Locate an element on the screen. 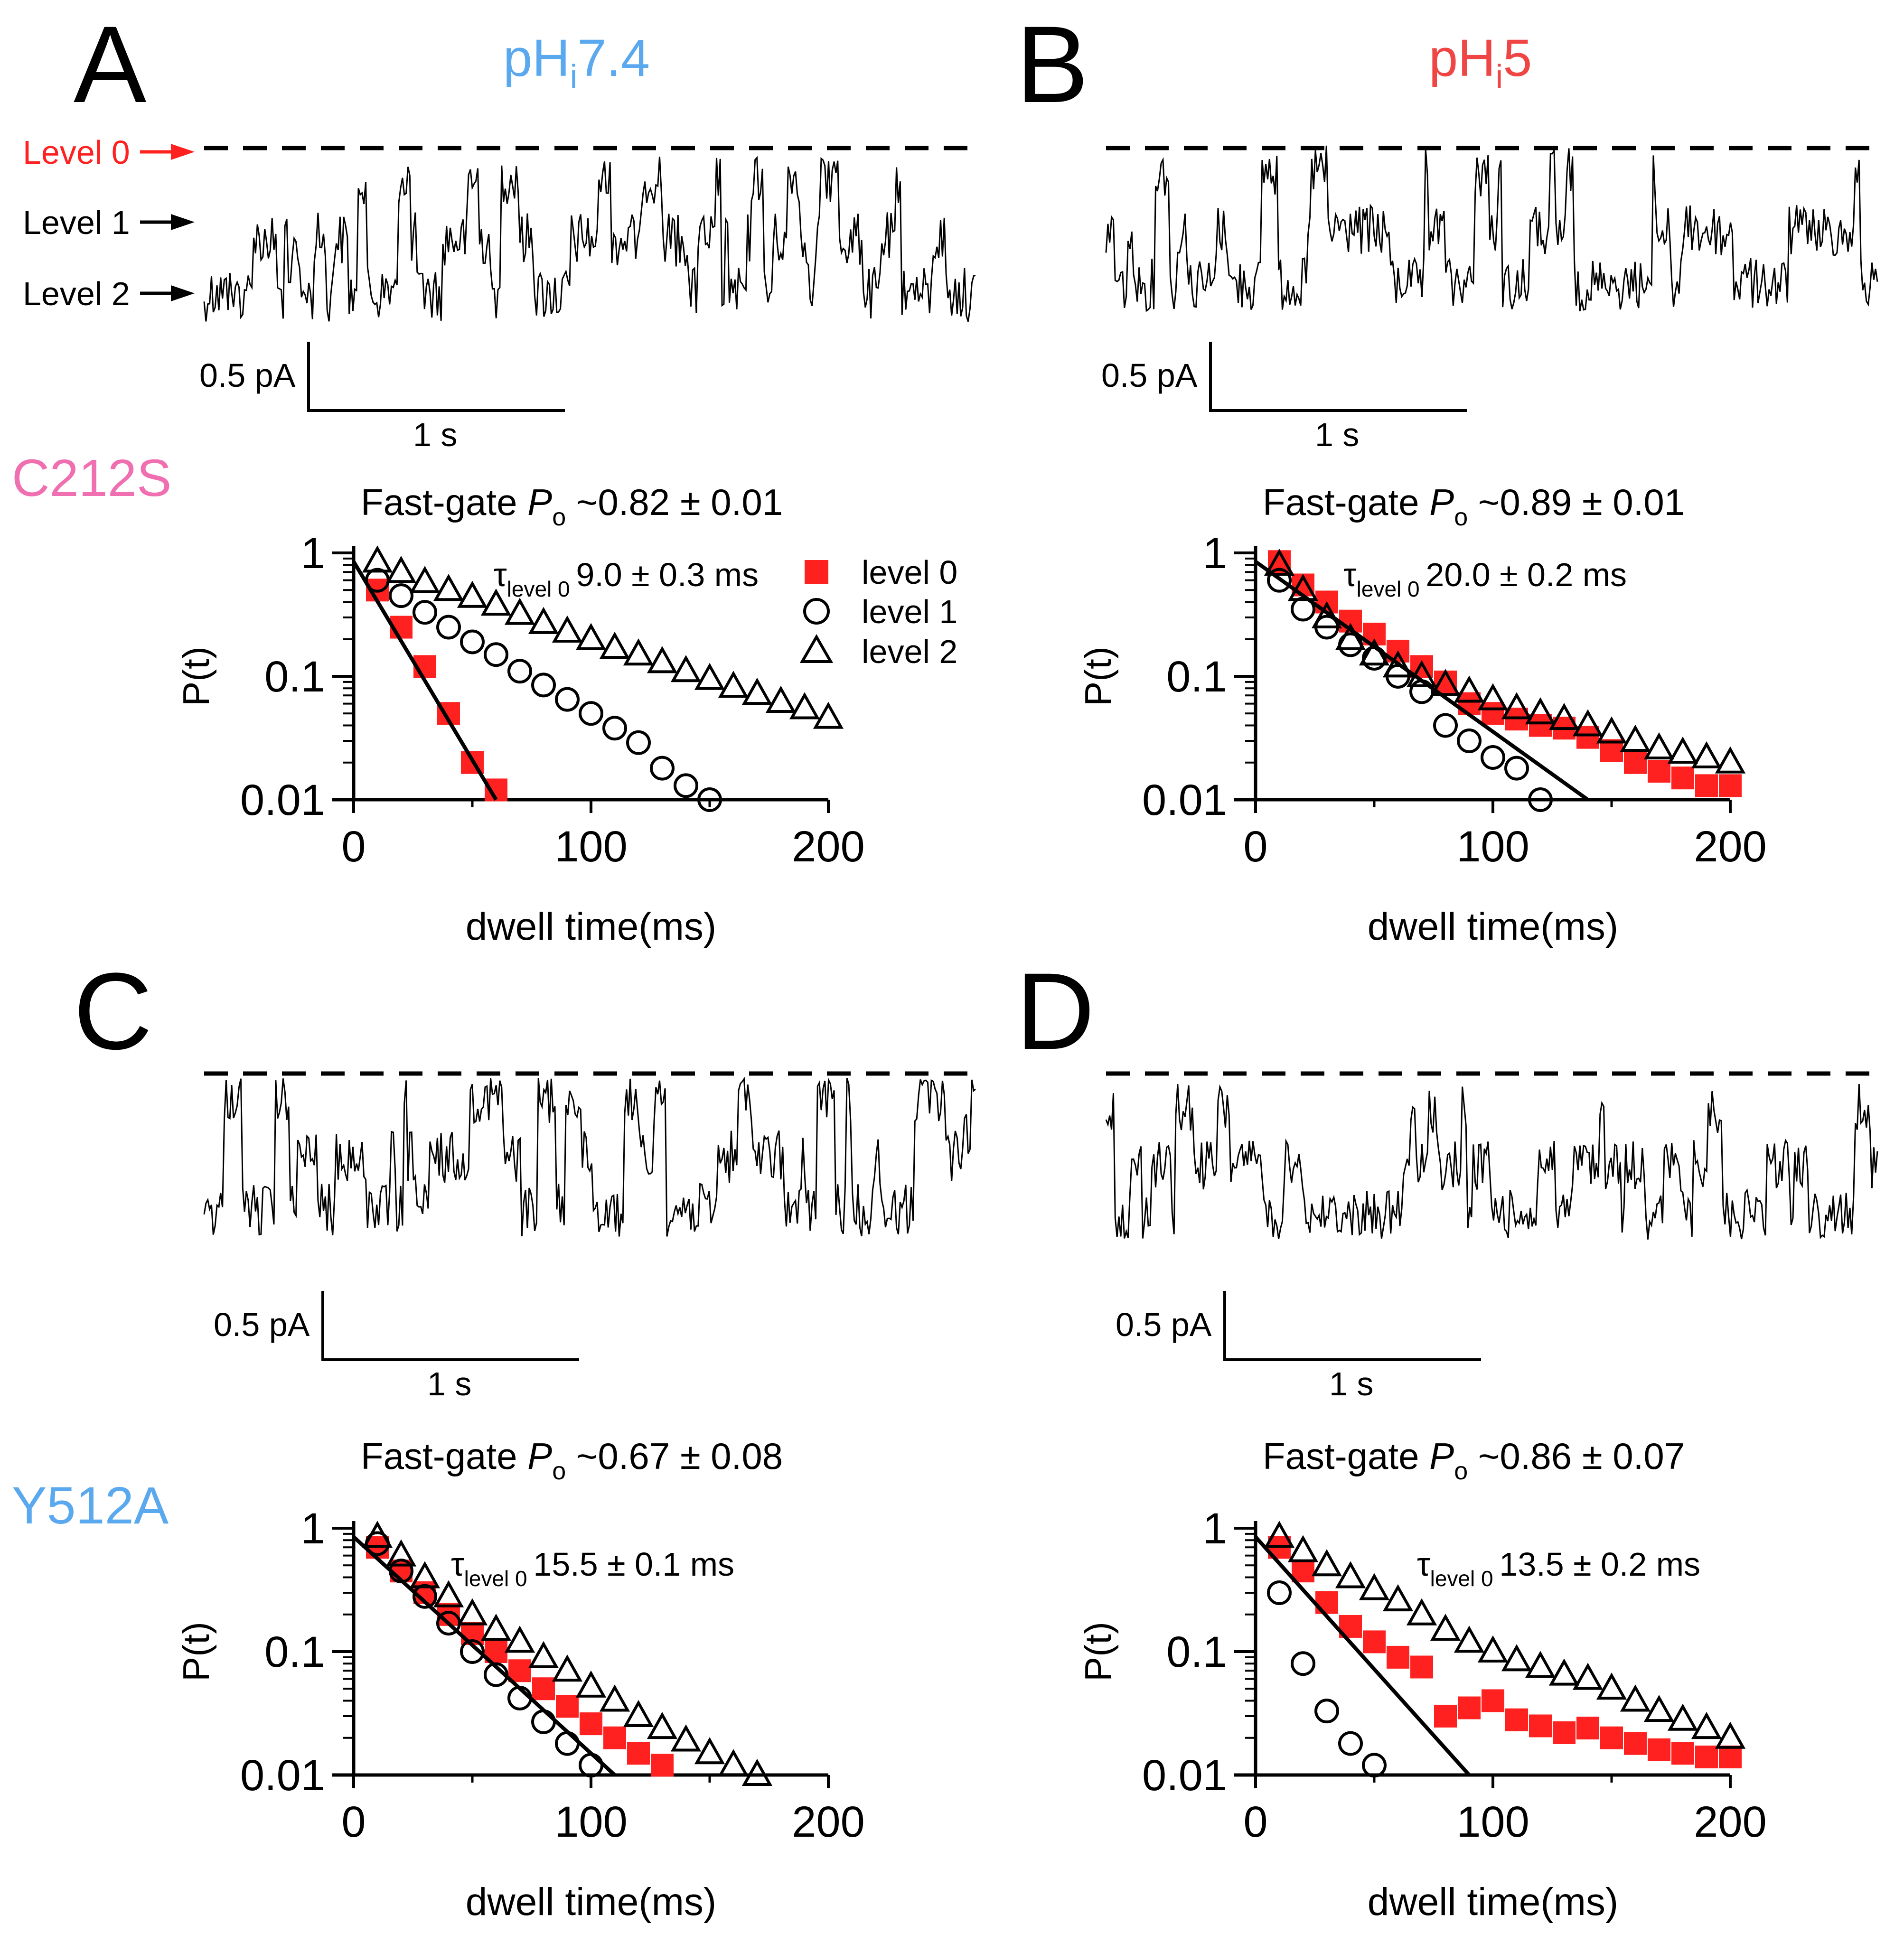  condition-left-ph: pH is located at coordinates (536, 58).